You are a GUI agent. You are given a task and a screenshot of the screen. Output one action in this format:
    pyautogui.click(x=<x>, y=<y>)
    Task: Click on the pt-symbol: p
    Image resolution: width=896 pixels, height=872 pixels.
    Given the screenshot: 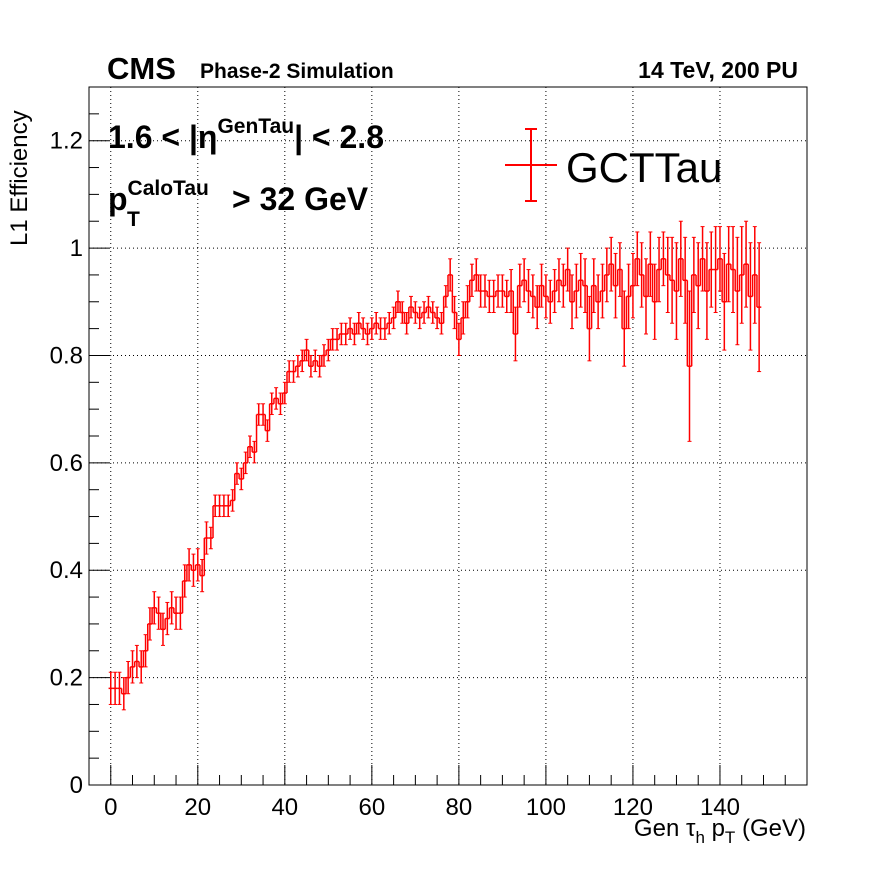 What is the action you would take?
    pyautogui.click(x=118, y=199)
    